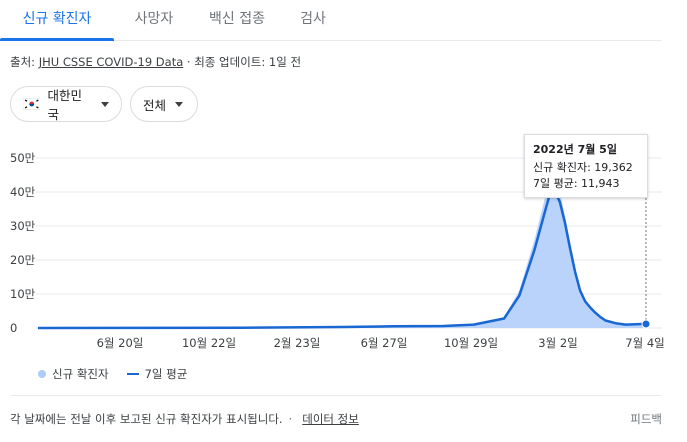 The width and height of the screenshot is (687, 442). What do you see at coordinates (146, 419) in the screenshot?
I see `footer-text: 각 날짜에는 전날 이후 보고된 신규 확진자가 표시됩니다.` at bounding box center [146, 419].